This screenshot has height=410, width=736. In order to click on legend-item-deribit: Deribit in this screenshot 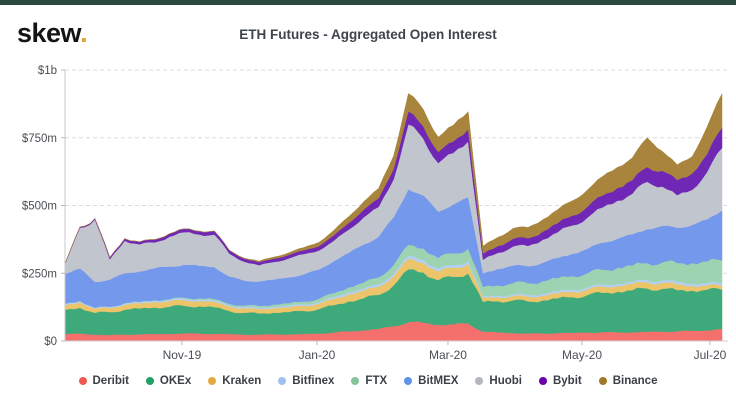, I will do `click(103, 381)`.